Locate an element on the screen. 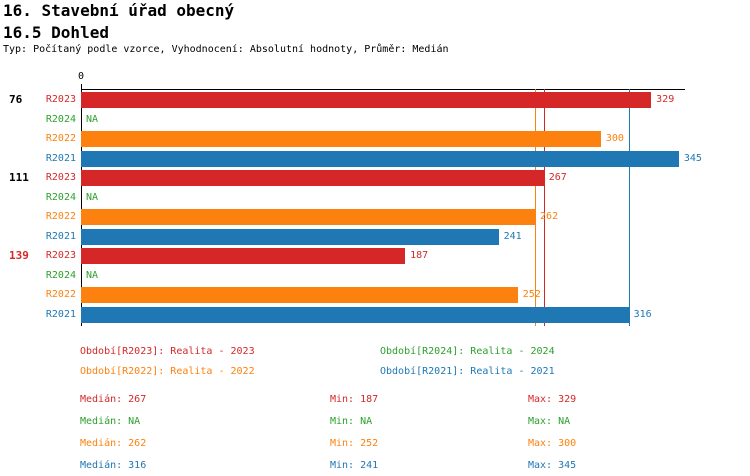 This screenshot has height=476, width=750. y-axis-line is located at coordinates (81, 205).